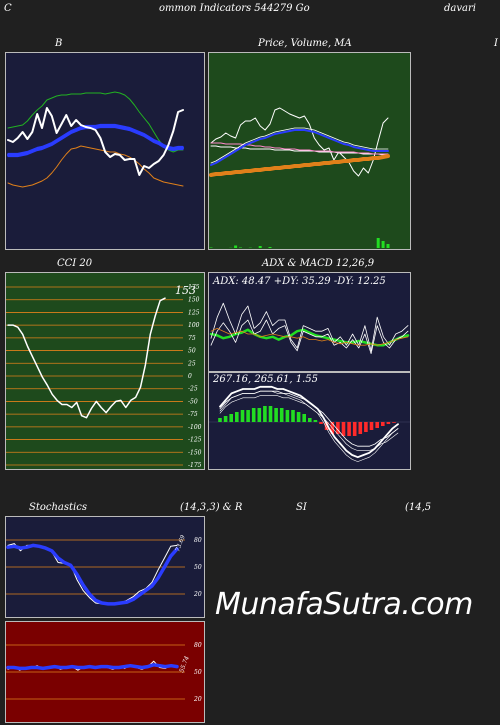 The image size is (500, 725). What do you see at coordinates (460, 8) in the screenshot?
I see `header-right: davari` at bounding box center [460, 8].